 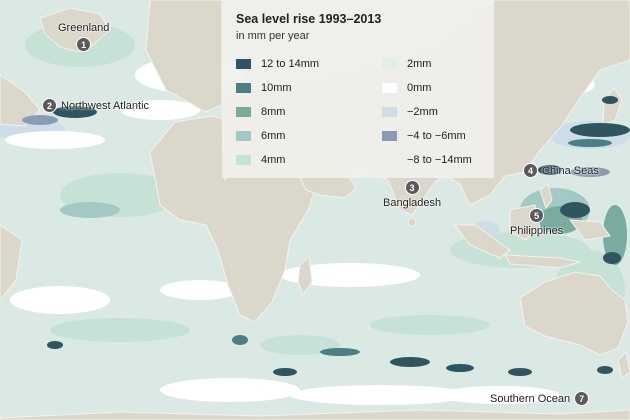 I want to click on legend-item-label: 8mm, so click(x=273, y=112).